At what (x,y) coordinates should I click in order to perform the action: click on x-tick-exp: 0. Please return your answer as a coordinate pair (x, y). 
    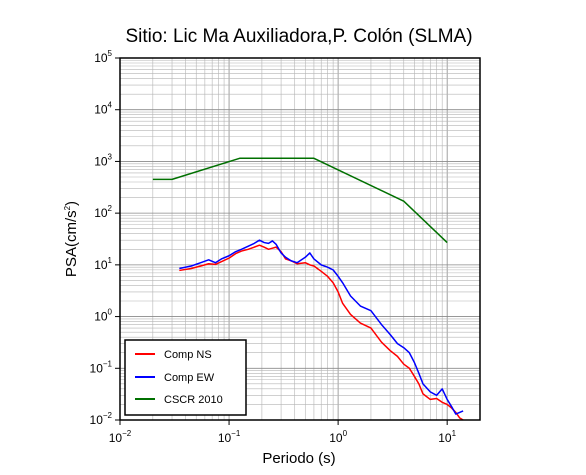
    Looking at the image, I should click on (345, 433).